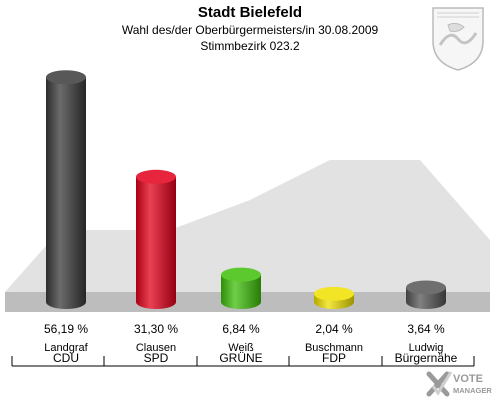 The height and width of the screenshot is (400, 500). What do you see at coordinates (250, 46) in the screenshot?
I see `district-label: Stimmbezirk 023.2` at bounding box center [250, 46].